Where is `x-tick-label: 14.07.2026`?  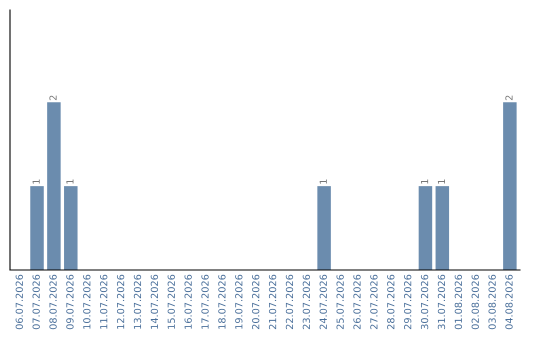 x-tick-label: 14.07.2026 is located at coordinates (154, 301).